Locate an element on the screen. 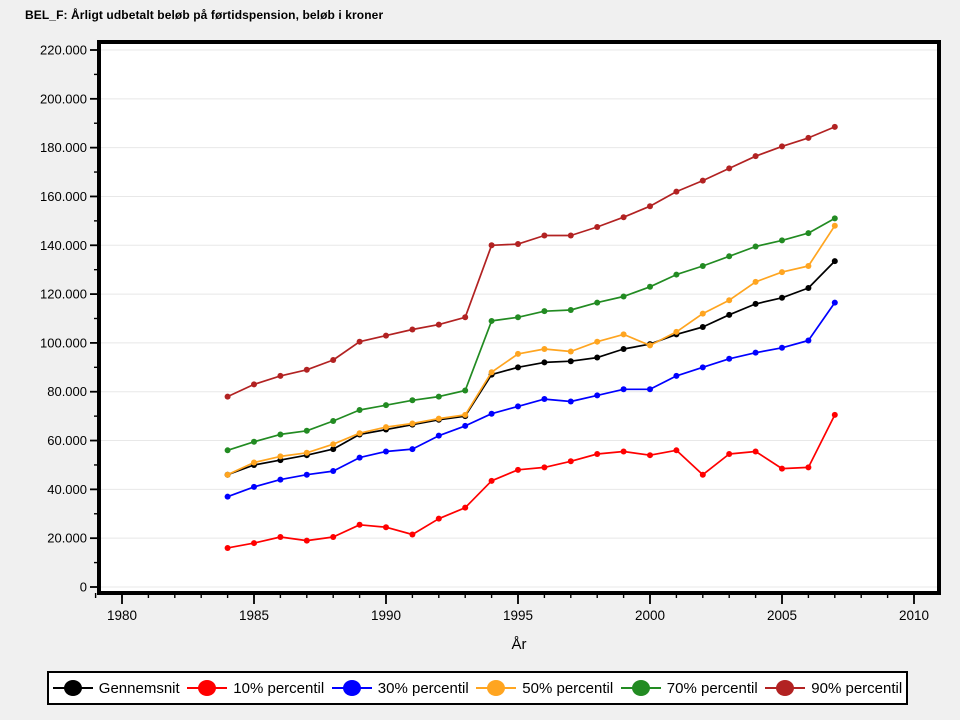 Image resolution: width=960 pixels, height=720 pixels. y-tick-label: 200.000 is located at coordinates (63, 98).